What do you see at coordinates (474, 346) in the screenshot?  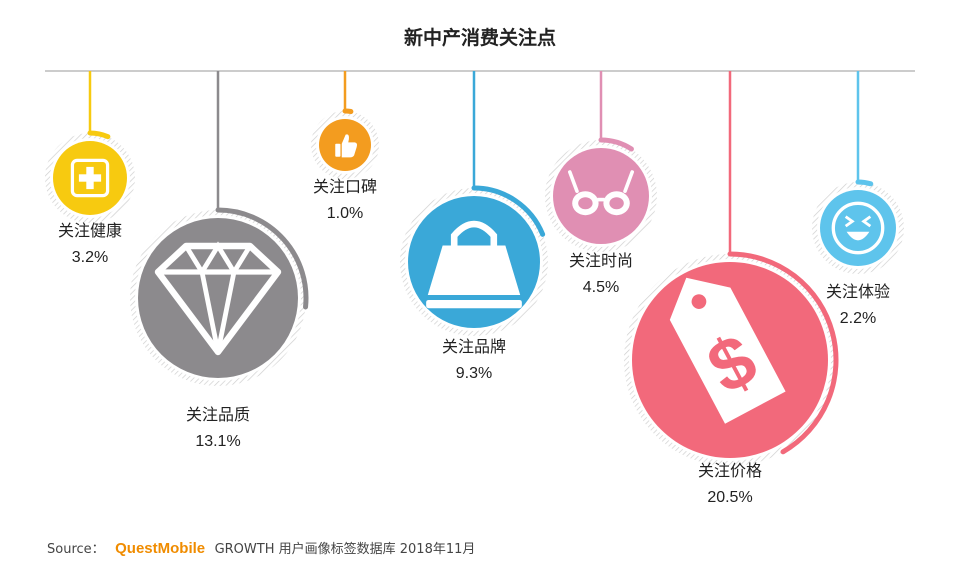 I see `category-label: 关注品牌` at bounding box center [474, 346].